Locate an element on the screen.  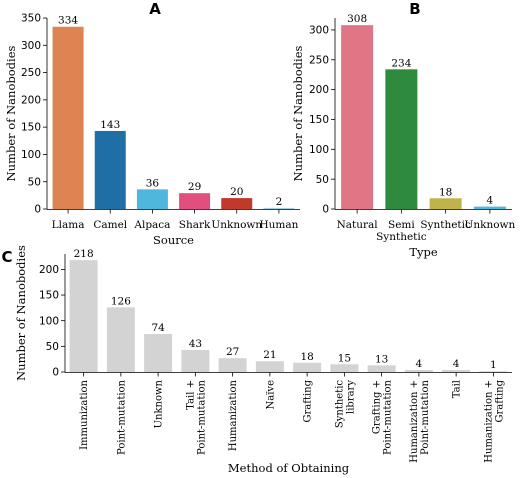
x-tick-label: Alpaca is located at coordinates (151, 225).